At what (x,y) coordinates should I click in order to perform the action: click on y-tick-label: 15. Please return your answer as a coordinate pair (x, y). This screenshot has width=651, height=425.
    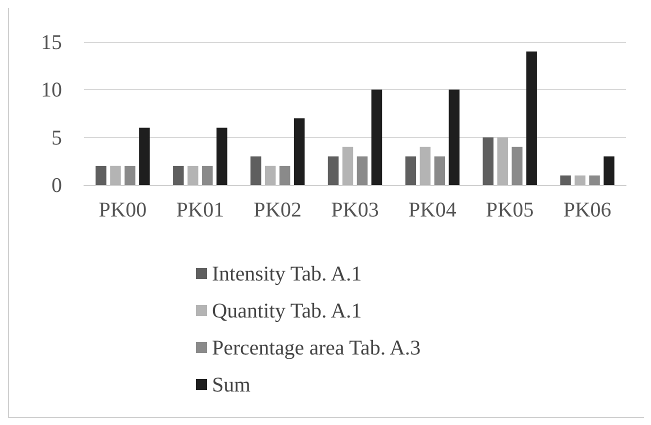
    Looking at the image, I should click on (51, 42).